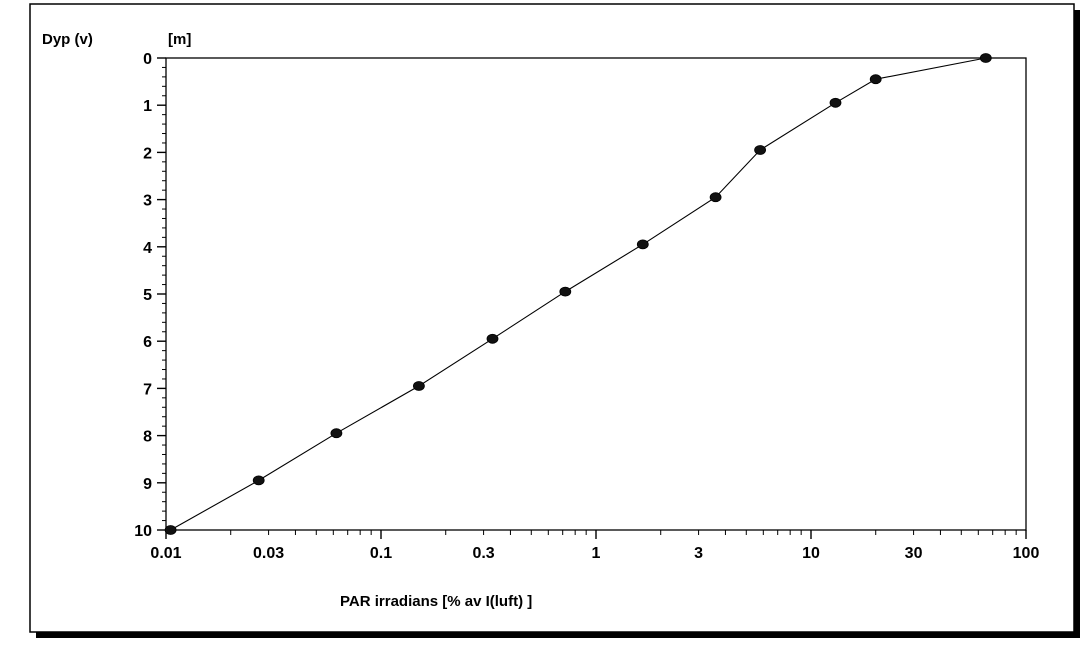  I want to click on x-axis-label: PAR irradians [% av I(luft) ], so click(436, 601).